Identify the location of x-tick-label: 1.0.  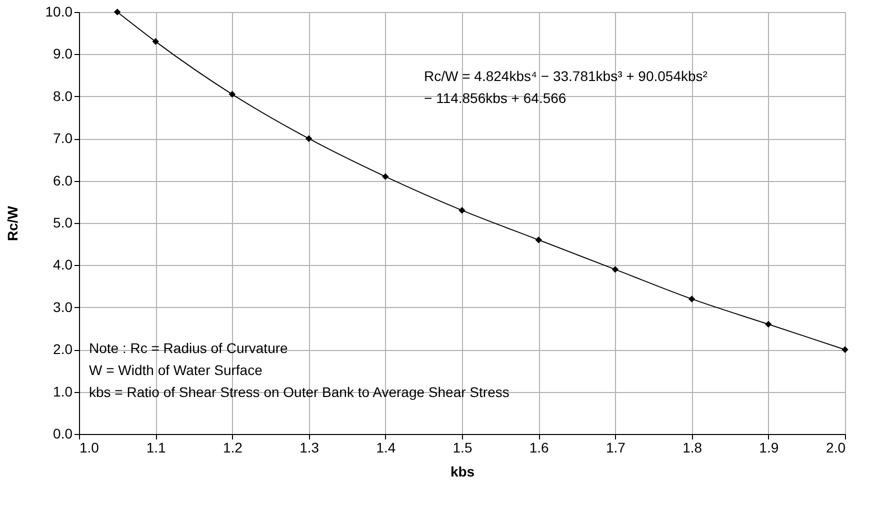
(90, 448).